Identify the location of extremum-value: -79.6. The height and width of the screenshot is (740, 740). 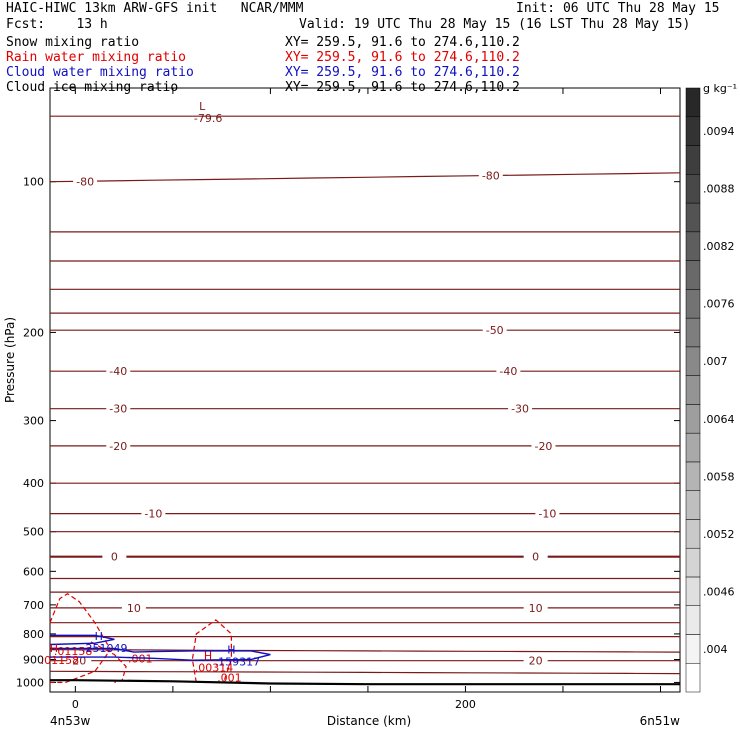
(208, 118).